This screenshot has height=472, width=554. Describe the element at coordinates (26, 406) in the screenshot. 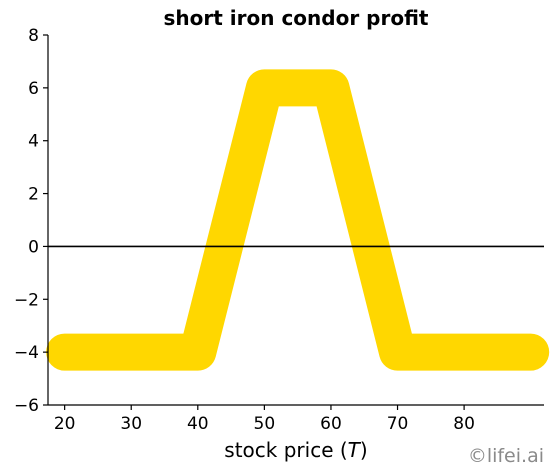

I see `y-tick-label: −6` at that location.